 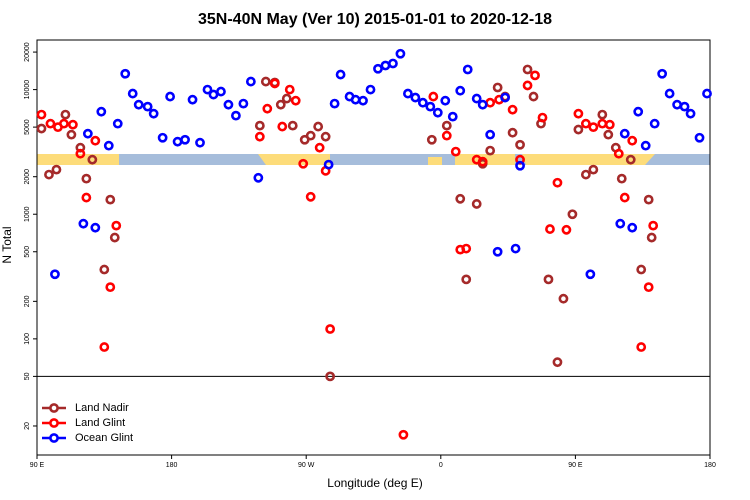 I want to click on x-tick-label: 180, so click(x=710, y=465).